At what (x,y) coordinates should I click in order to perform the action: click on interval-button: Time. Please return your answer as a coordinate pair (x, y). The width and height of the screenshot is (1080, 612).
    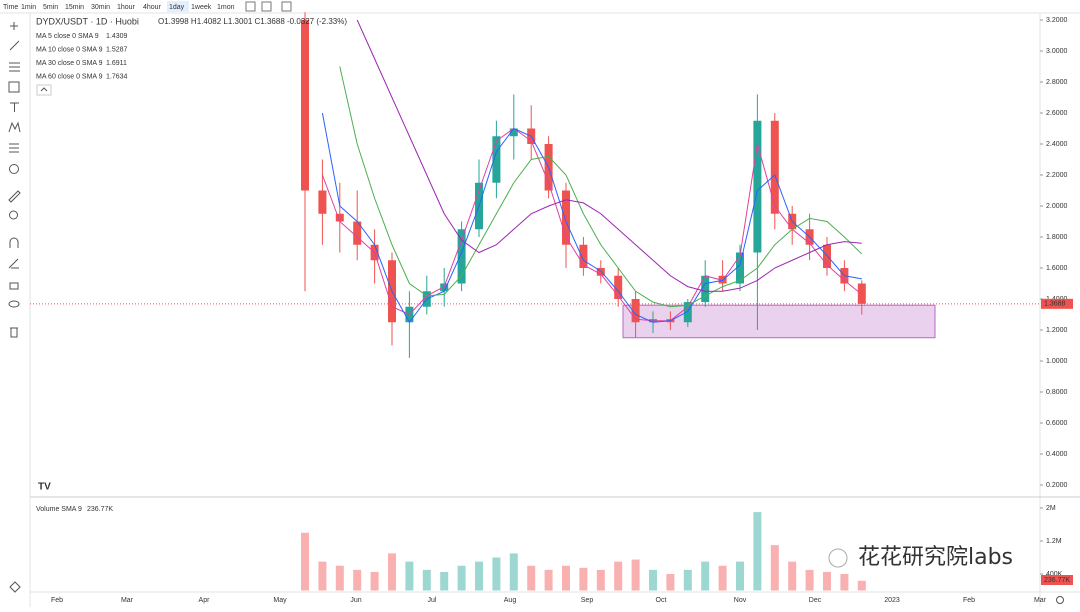
    Looking at the image, I should click on (10, 7).